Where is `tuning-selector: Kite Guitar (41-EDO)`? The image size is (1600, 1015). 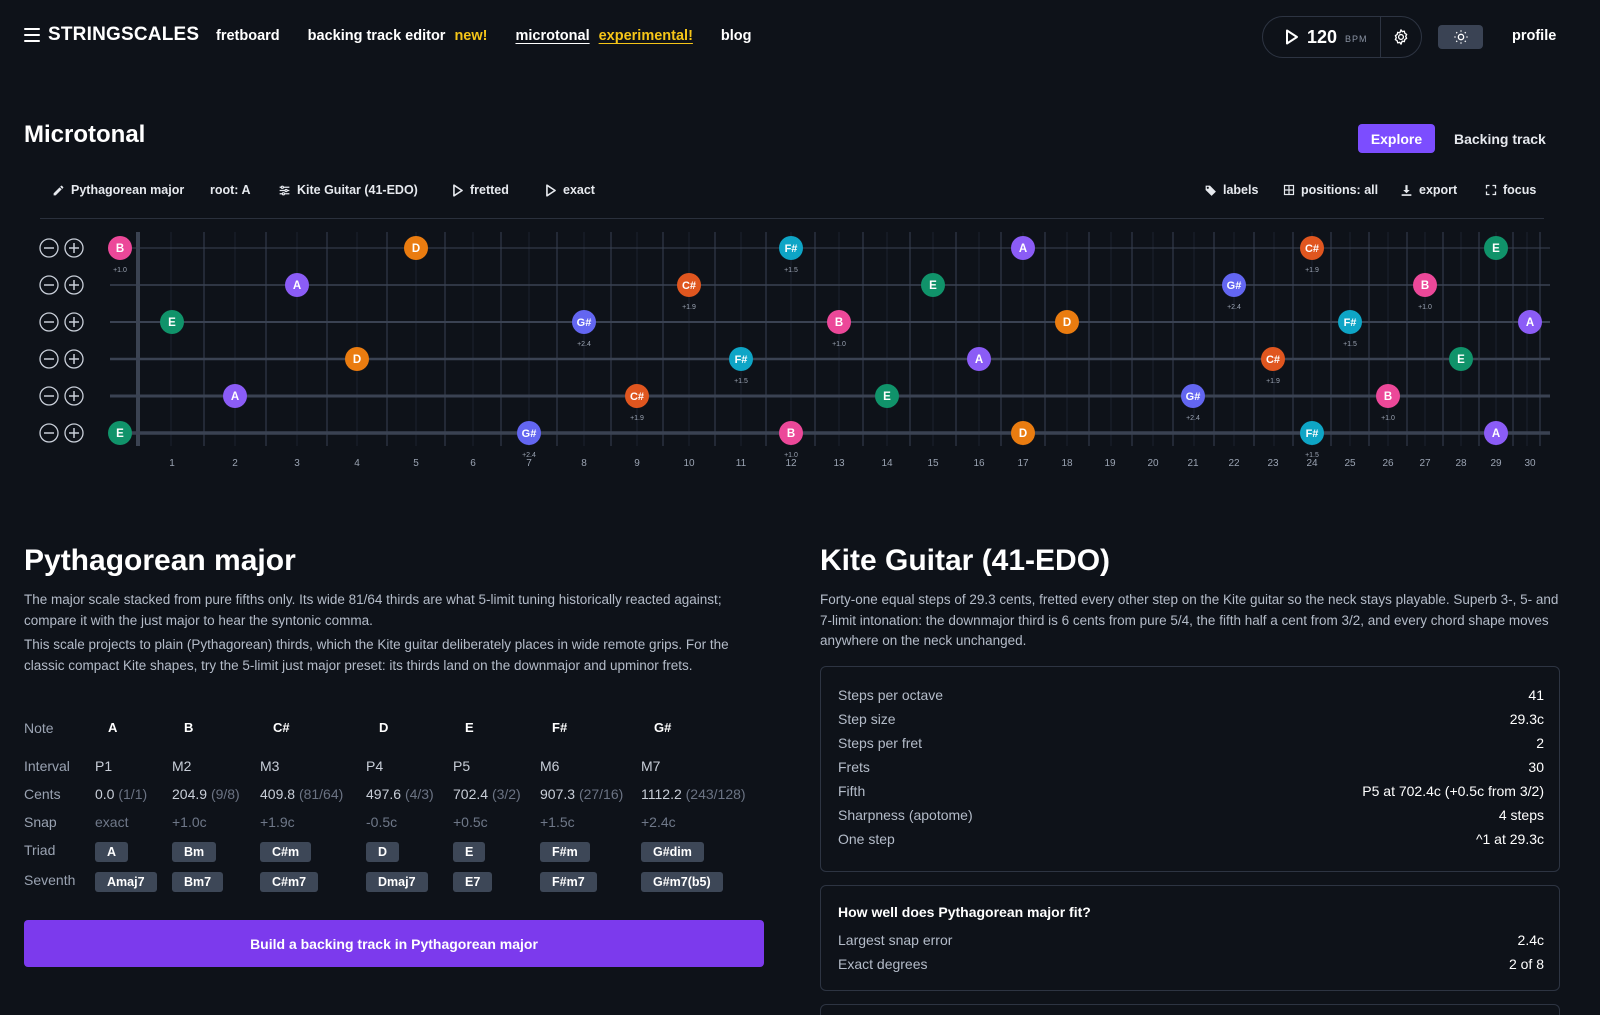
tuning-selector: Kite Guitar (41-EDO) is located at coordinates (348, 190).